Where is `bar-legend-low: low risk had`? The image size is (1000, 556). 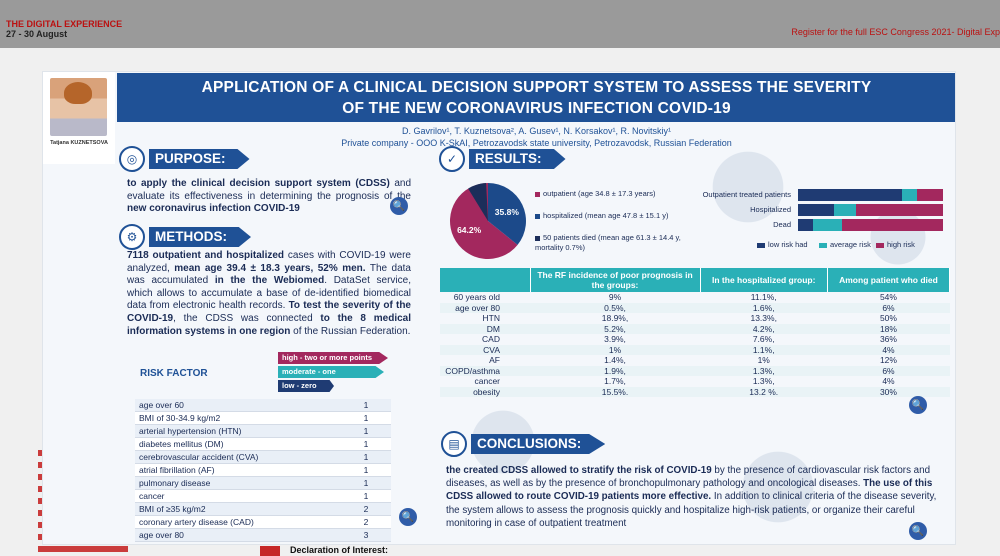 bar-legend-low: low risk had is located at coordinates (782, 244).